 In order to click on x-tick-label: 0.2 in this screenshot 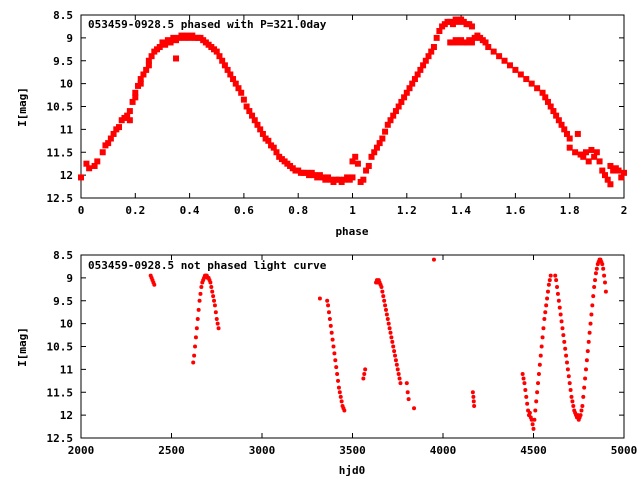, I will do `click(135, 210)`.